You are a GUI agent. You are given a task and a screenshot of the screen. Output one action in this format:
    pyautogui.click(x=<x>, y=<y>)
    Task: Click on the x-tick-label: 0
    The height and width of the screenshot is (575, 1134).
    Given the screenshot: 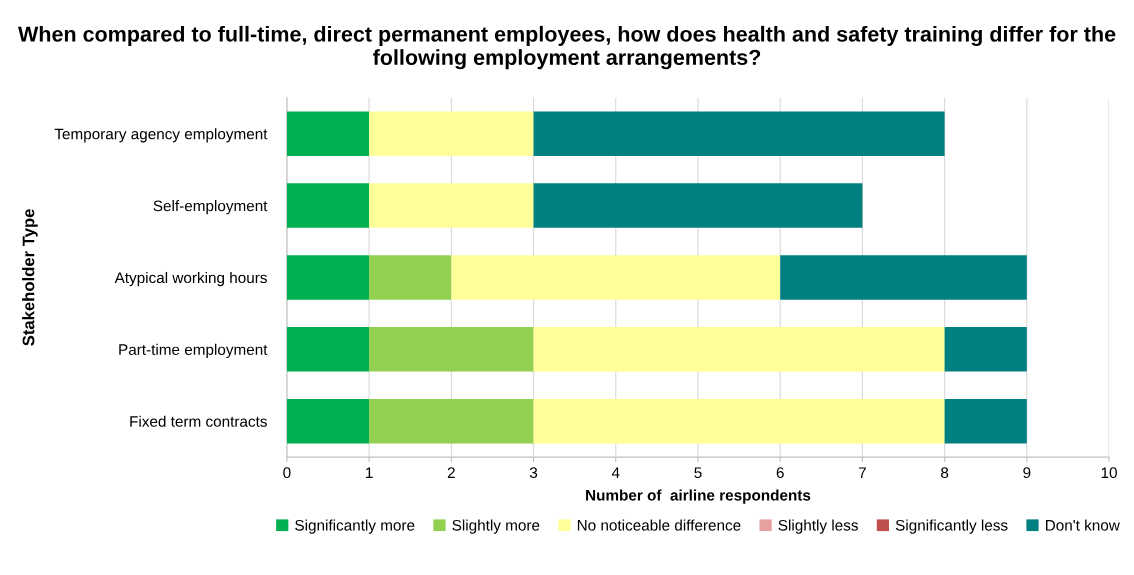 What is the action you would take?
    pyautogui.click(x=287, y=473)
    